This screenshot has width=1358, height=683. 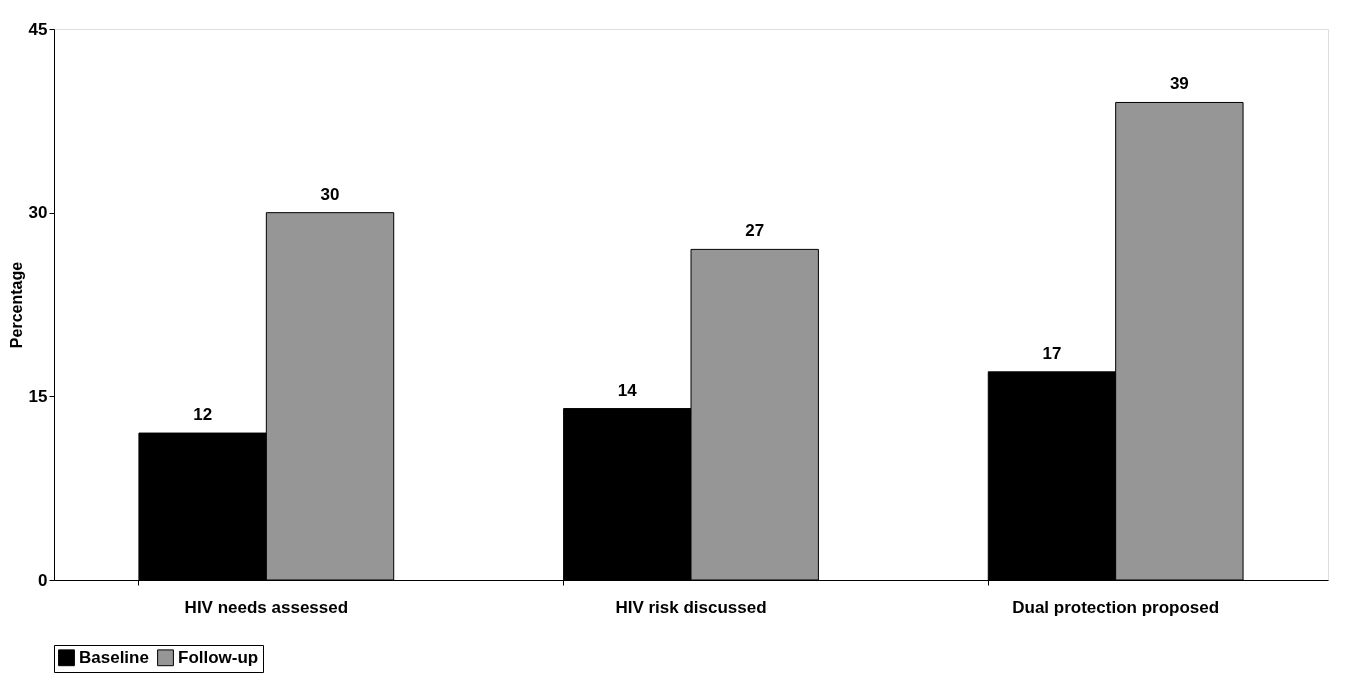 What do you see at coordinates (203, 415) in the screenshot?
I see `data-label: 12` at bounding box center [203, 415].